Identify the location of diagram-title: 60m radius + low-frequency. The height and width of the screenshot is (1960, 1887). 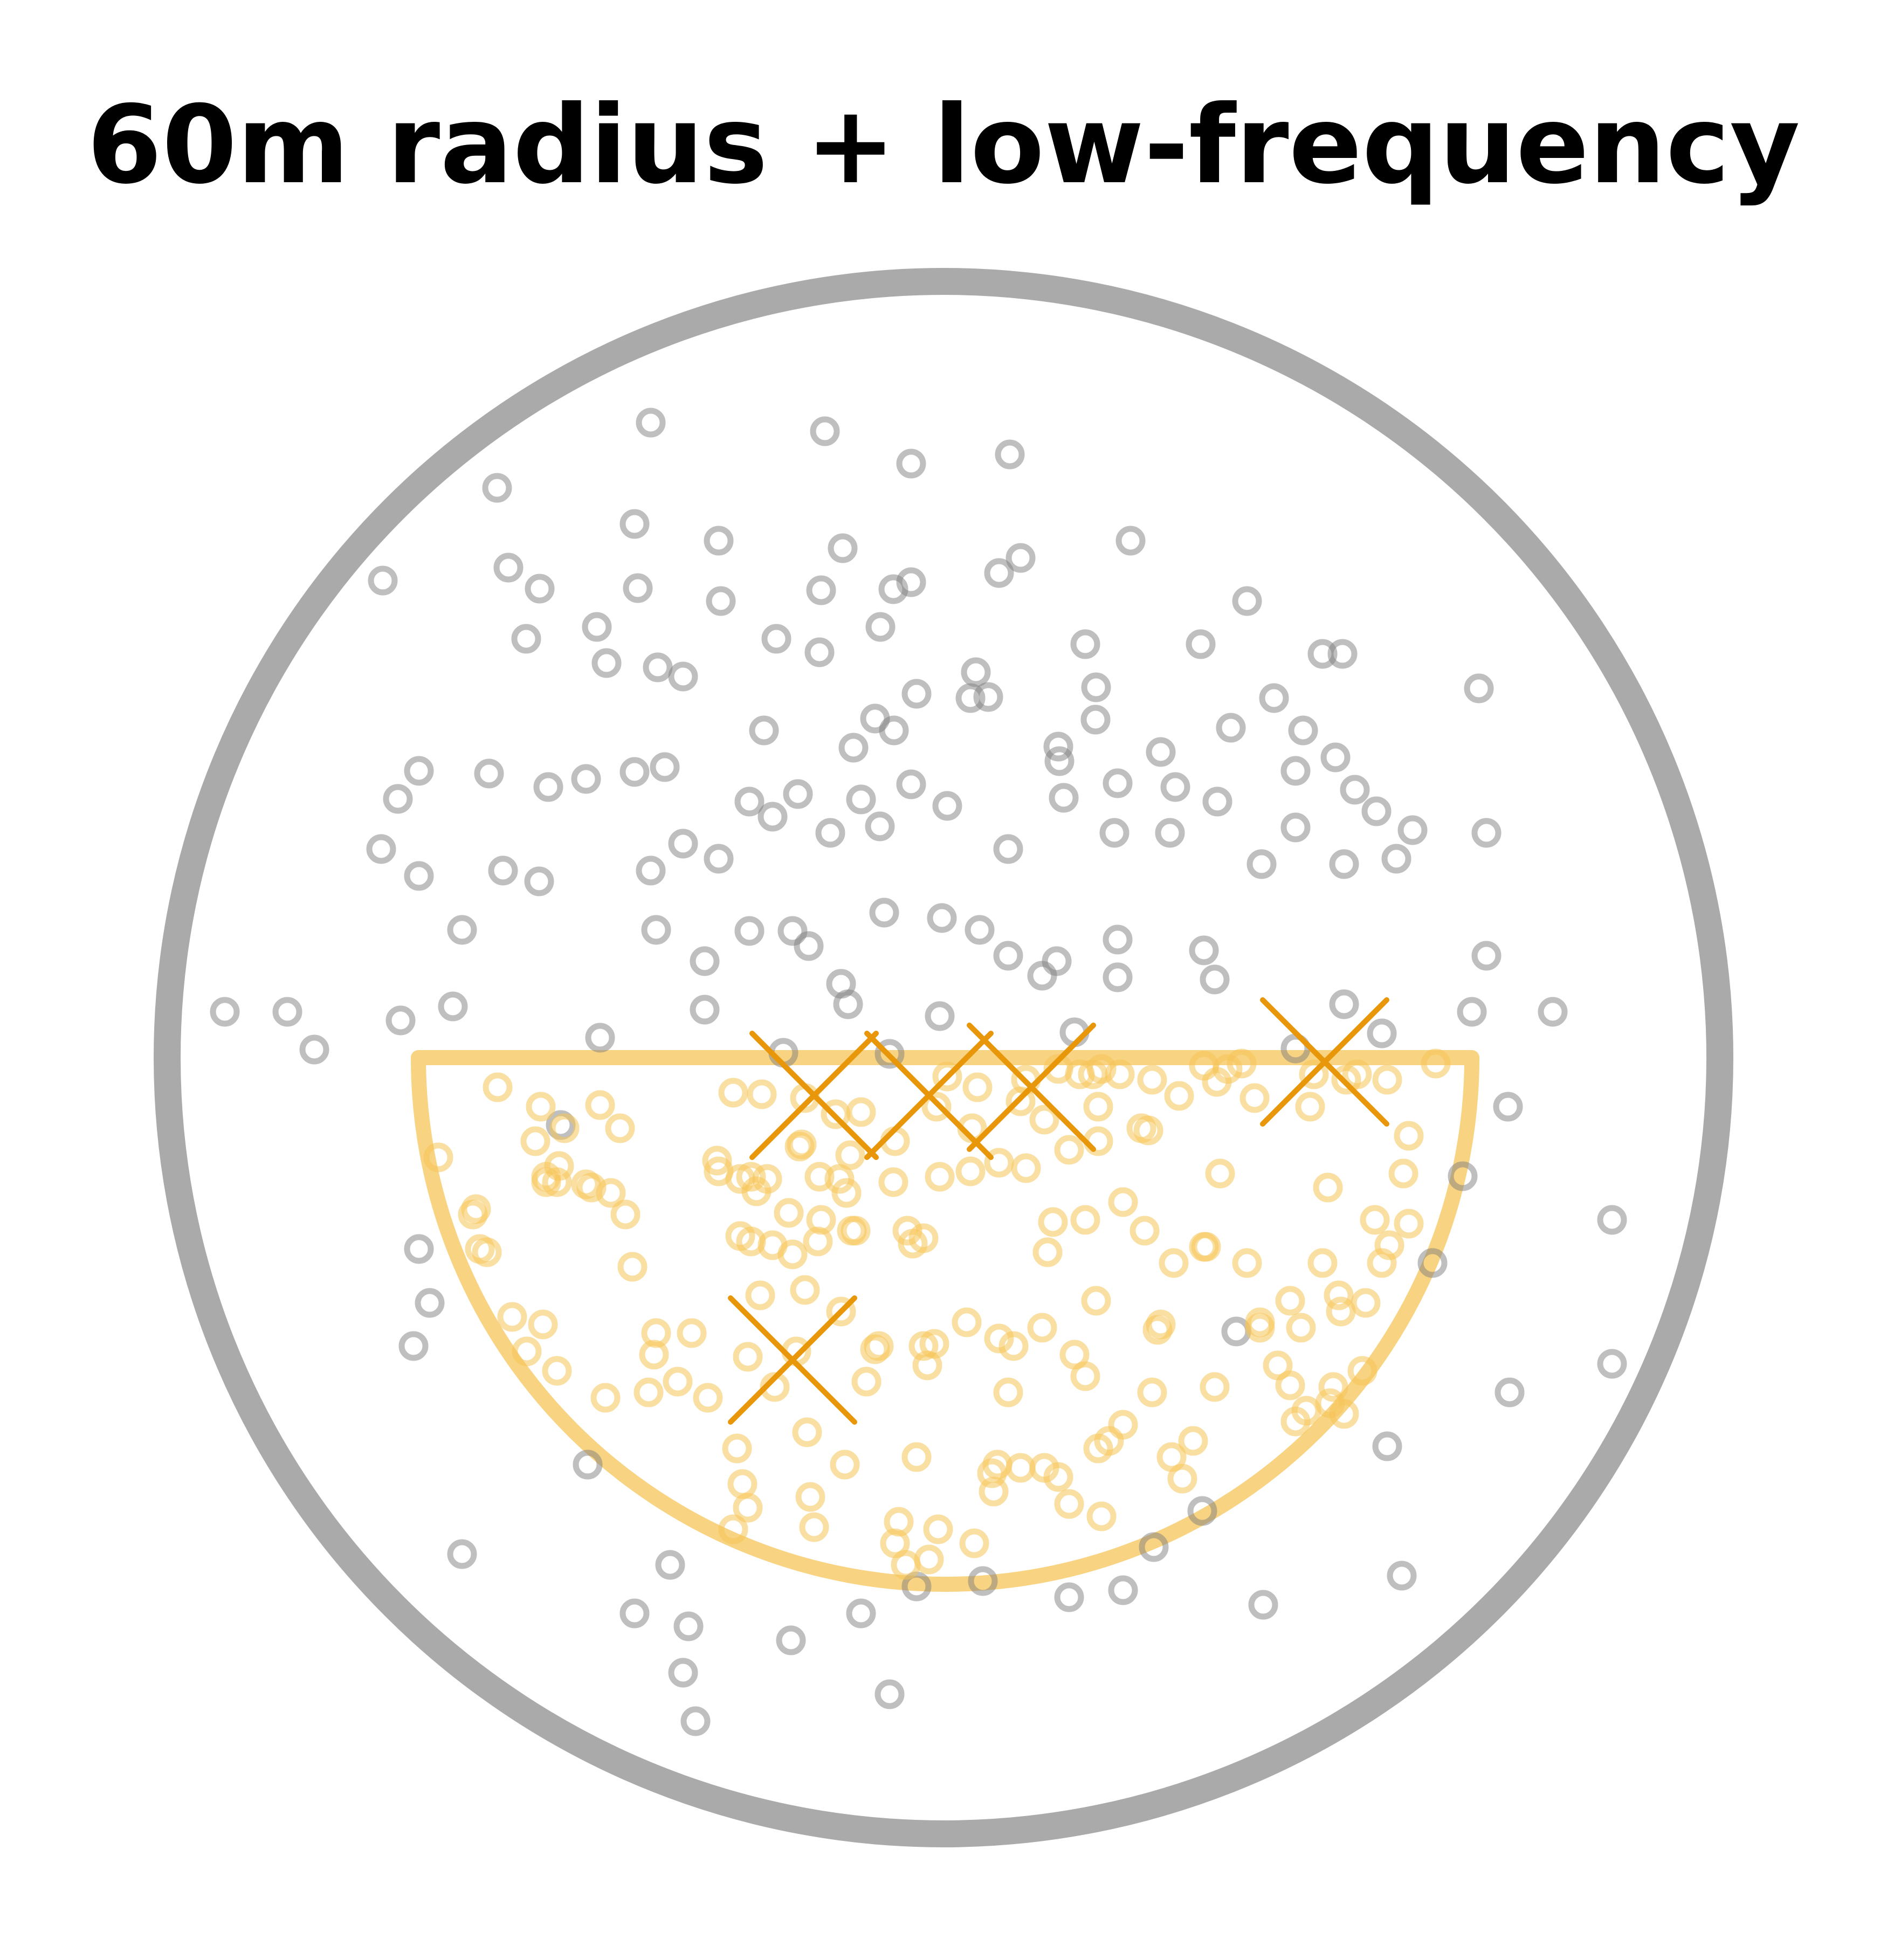
(943, 145).